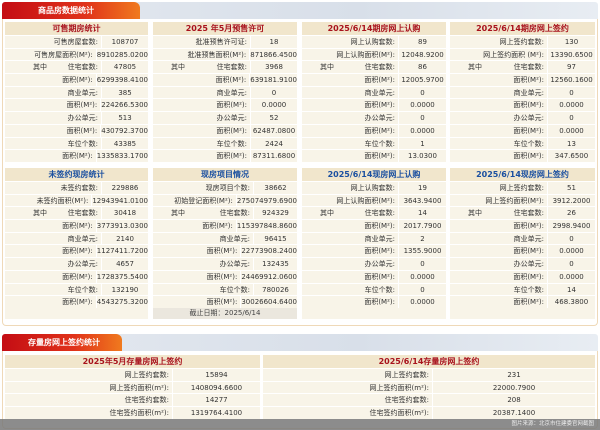 The width and height of the screenshot is (600, 430). I want to click on row-value: 1335833.1700, so click(122, 156).